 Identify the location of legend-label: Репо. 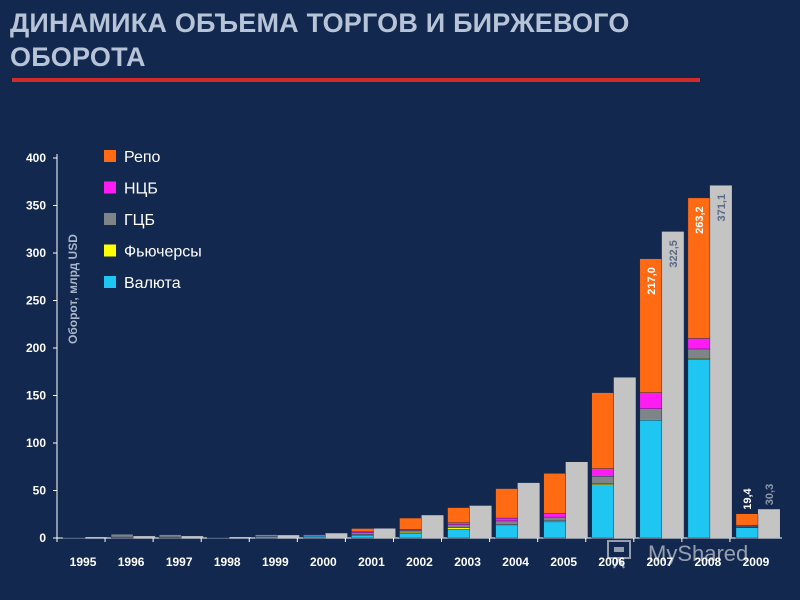
(142, 157).